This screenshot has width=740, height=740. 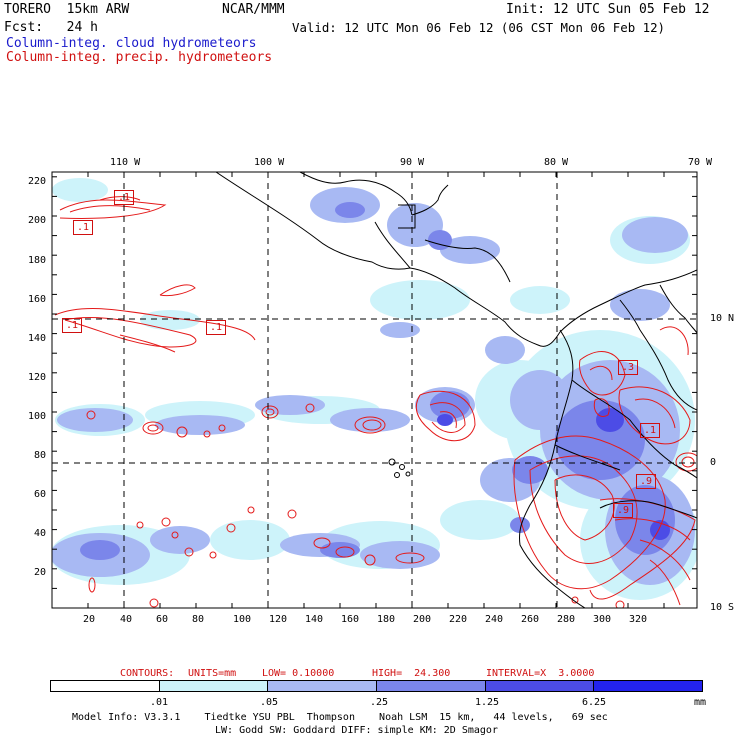 What do you see at coordinates (37, 299) in the screenshot?
I see `y-tick-label: 160` at bounding box center [37, 299].